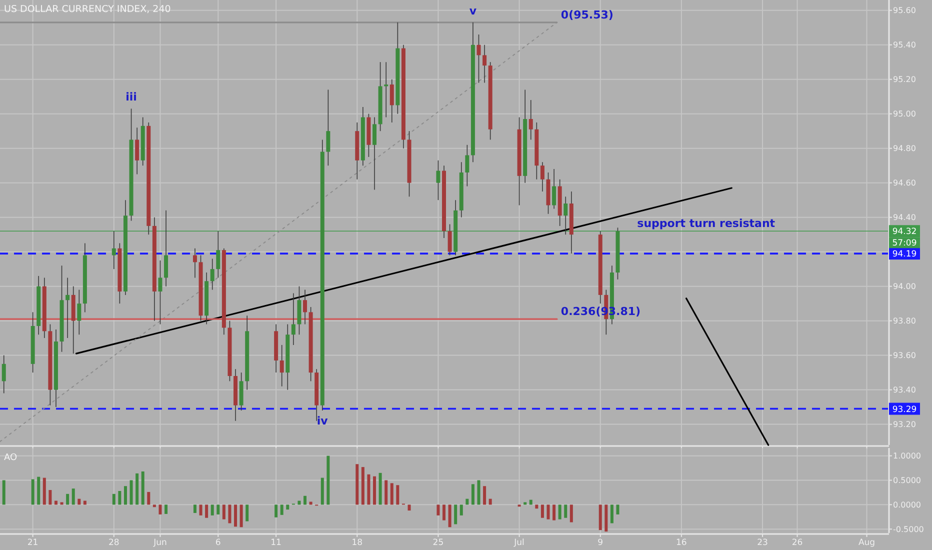 The image size is (932, 550). Describe the element at coordinates (473, 11) in the screenshot. I see `annotation: v` at that location.